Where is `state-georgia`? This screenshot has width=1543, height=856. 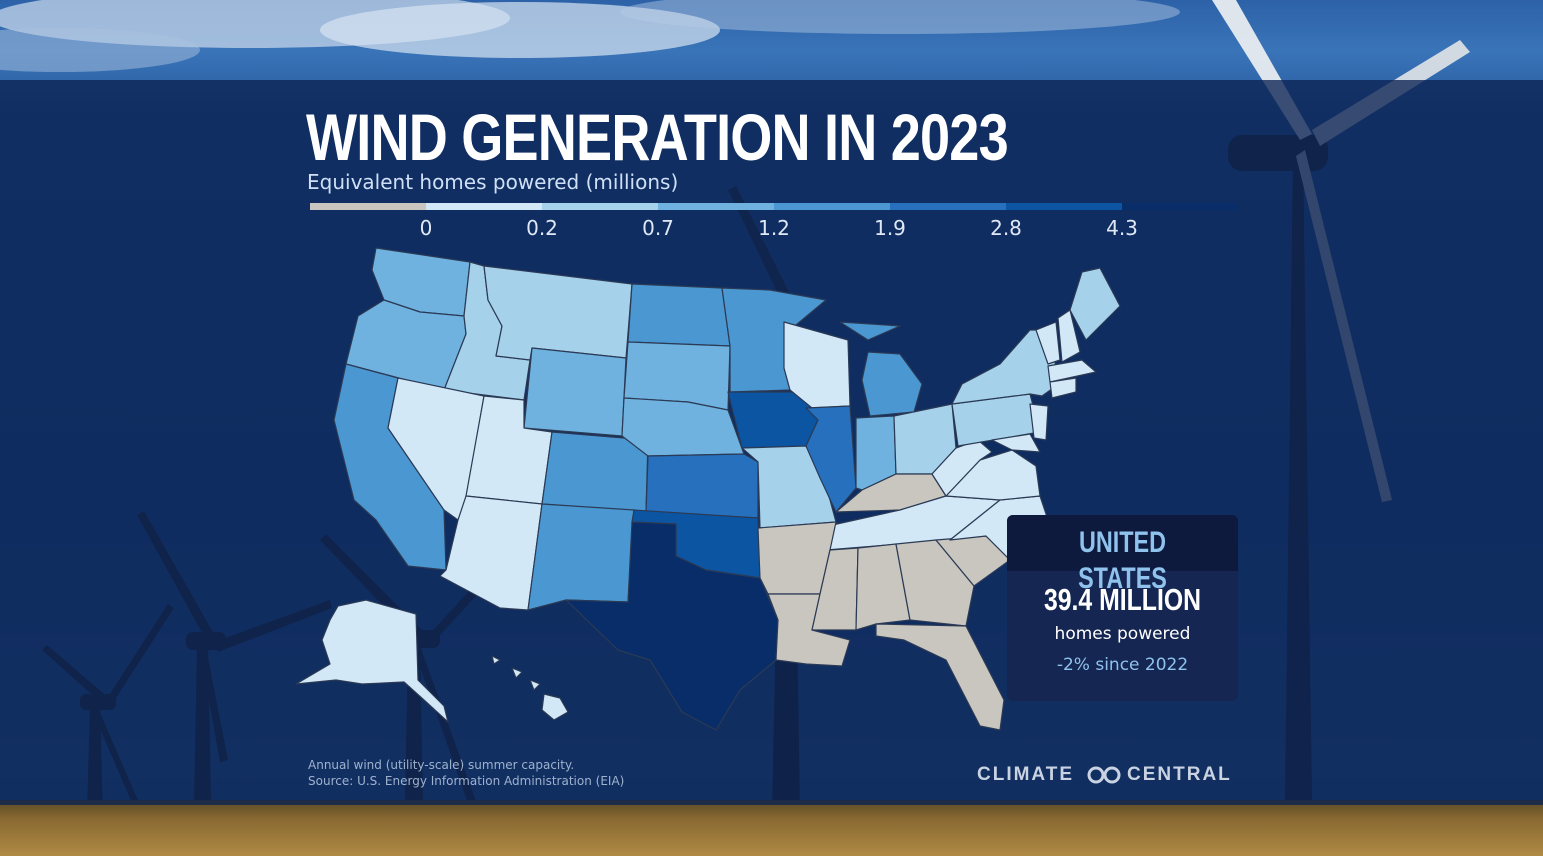 state-georgia is located at coordinates (935, 583).